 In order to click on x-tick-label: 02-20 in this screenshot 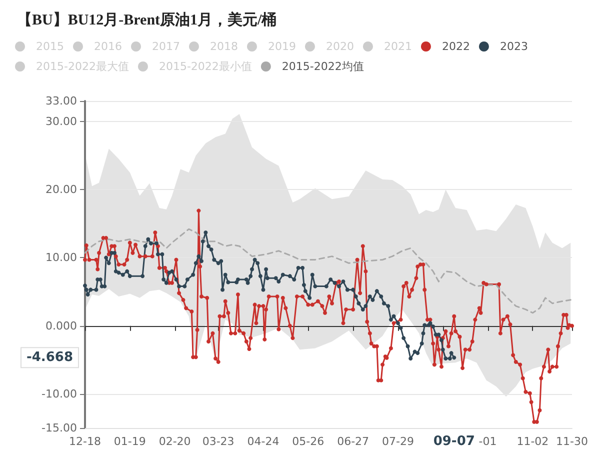, I will do `click(174, 441)`.